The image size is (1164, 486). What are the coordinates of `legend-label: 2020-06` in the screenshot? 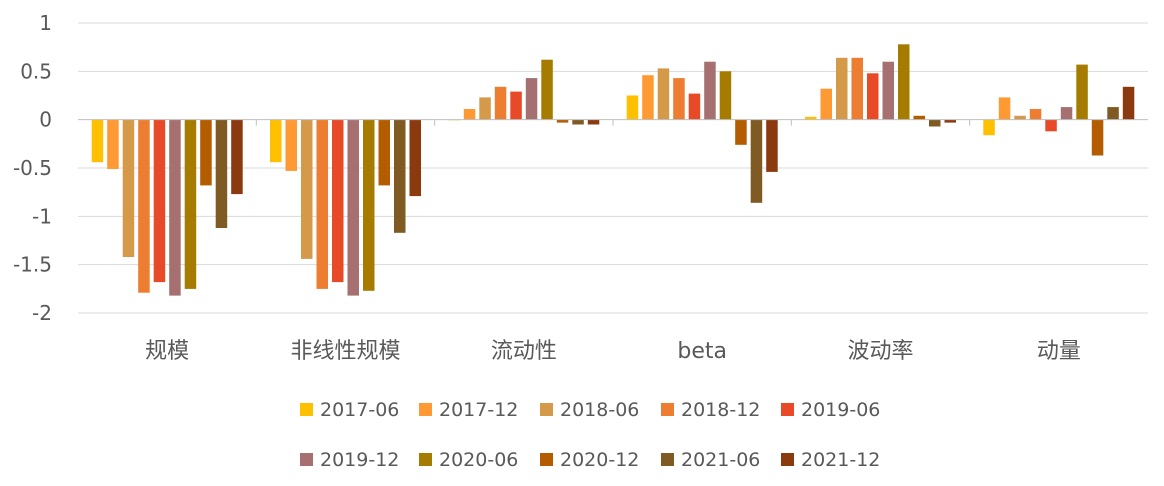 It's located at (478, 460).